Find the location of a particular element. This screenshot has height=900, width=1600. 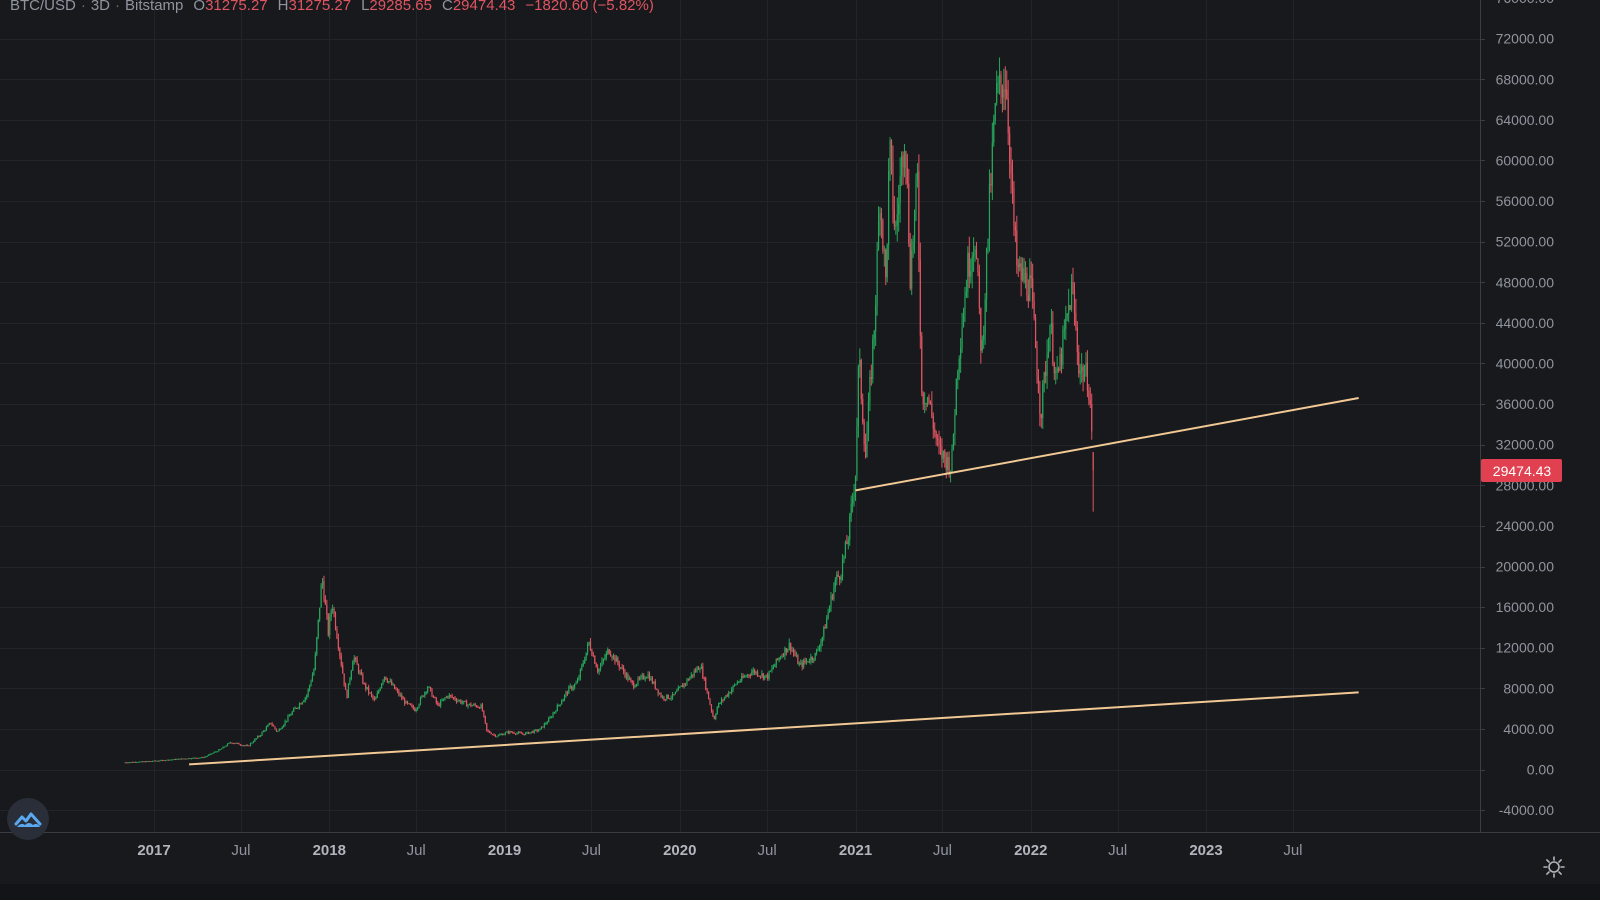

gear-icon is located at coordinates (1554, 867).